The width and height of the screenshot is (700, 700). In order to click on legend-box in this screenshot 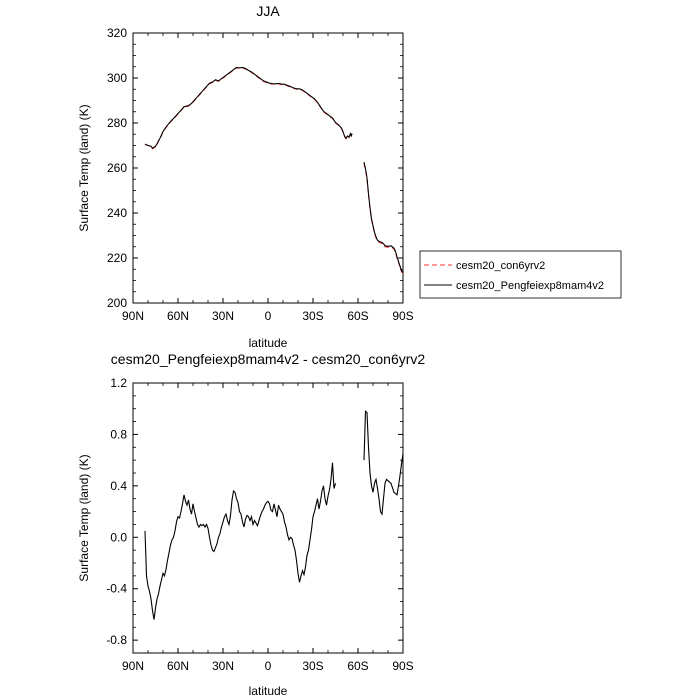, I will do `click(520, 274)`.